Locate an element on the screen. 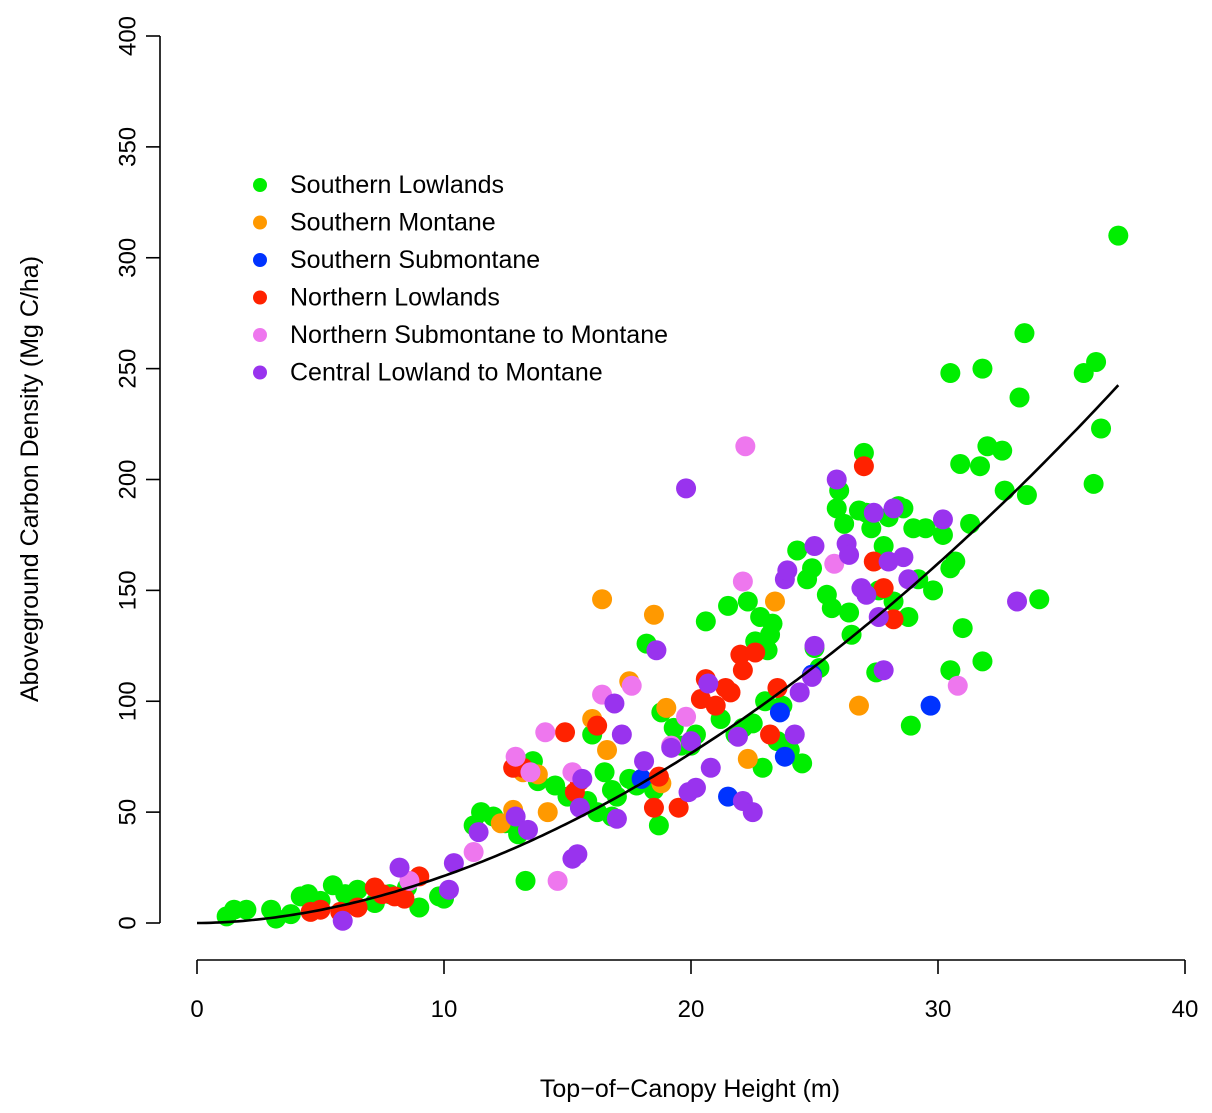  y-tick-label: 200 is located at coordinates (128, 479).